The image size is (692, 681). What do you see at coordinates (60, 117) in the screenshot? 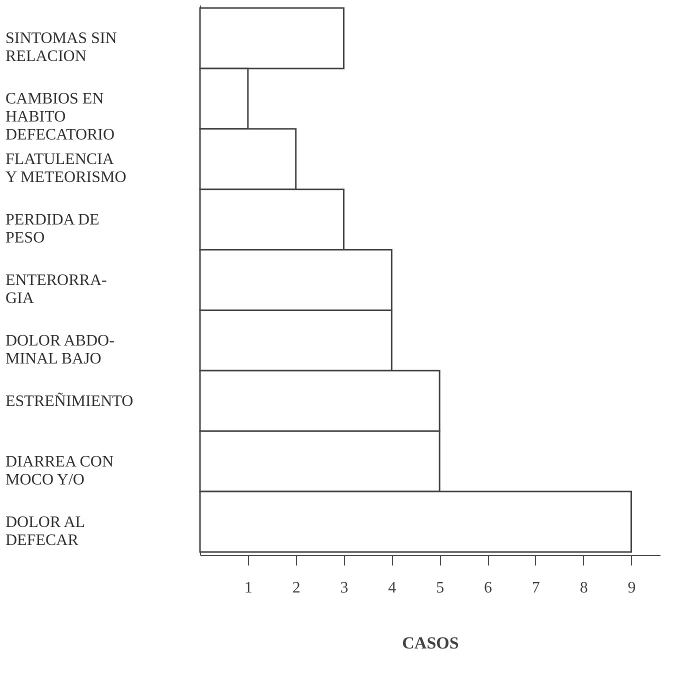
I see `y-tick-label: CAMBIOS EN HABITO DEFECATORIO` at bounding box center [60, 117].